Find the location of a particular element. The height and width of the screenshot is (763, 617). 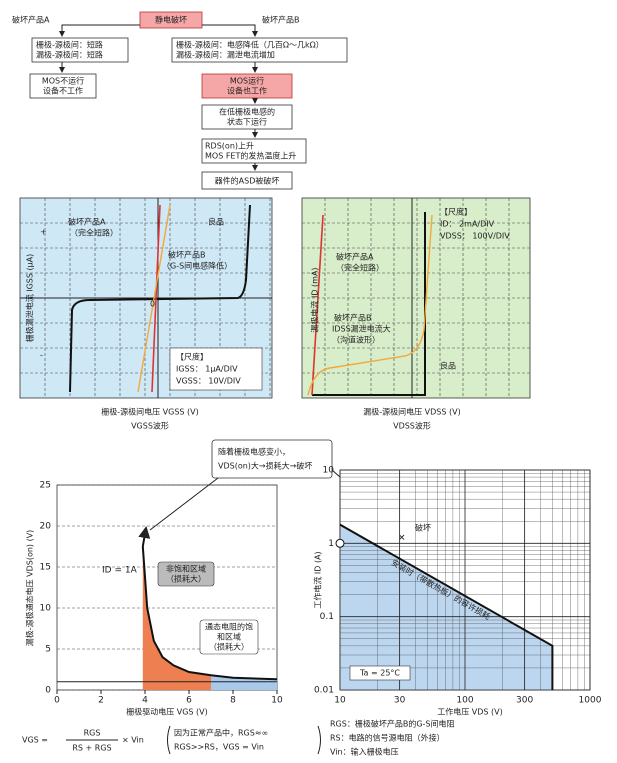

formula: VGS = is located at coordinates (35, 740).